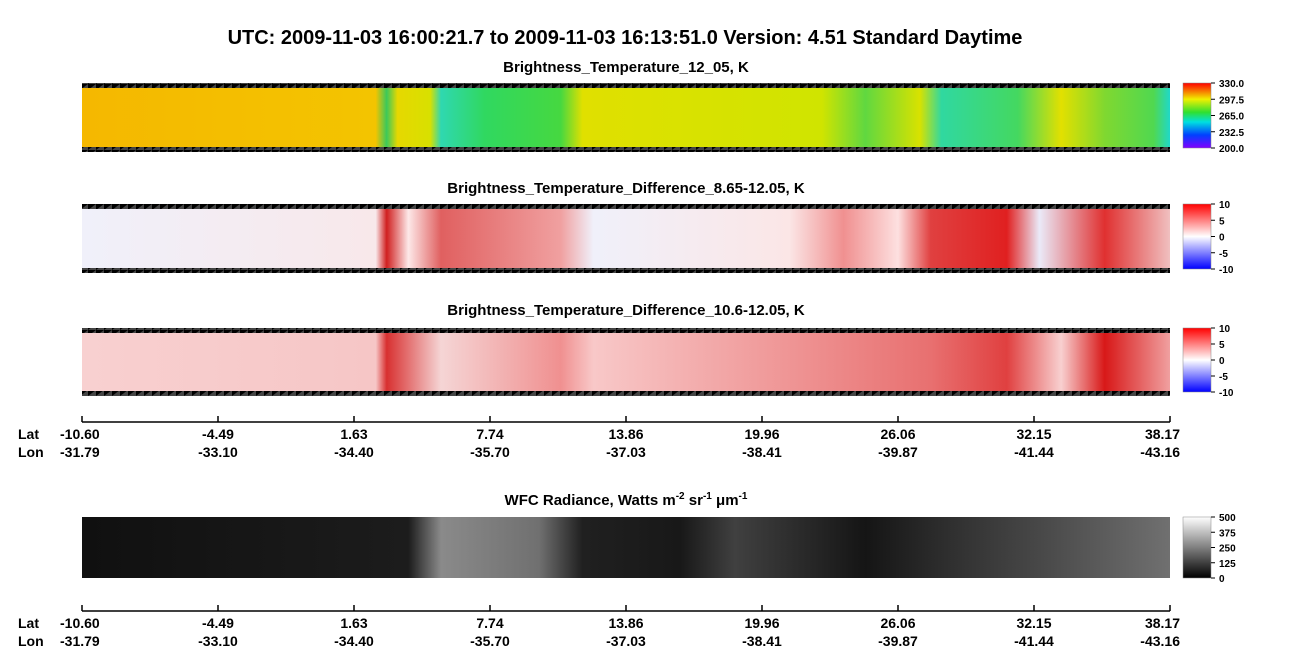 The height and width of the screenshot is (672, 1300). Describe the element at coordinates (1231, 84) in the screenshot. I see `colorbar-label: 330.0` at that location.